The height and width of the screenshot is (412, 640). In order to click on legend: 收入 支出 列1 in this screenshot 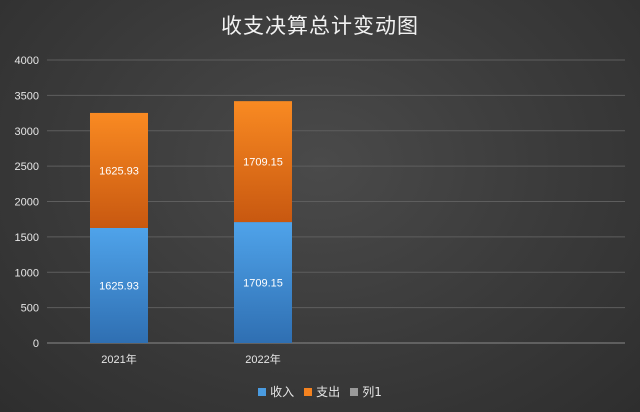, I will do `click(320, 391)`.